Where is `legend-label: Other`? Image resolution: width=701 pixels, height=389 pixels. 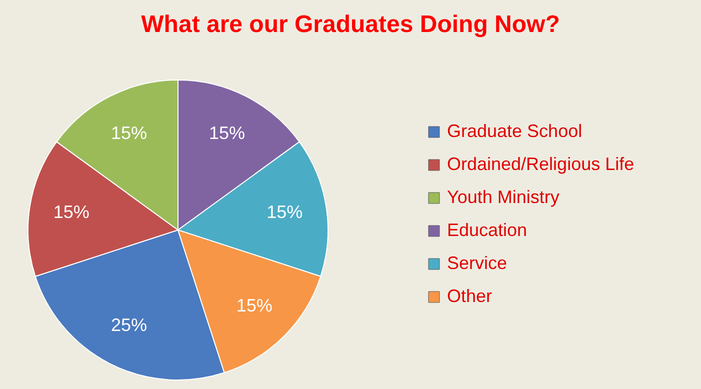 legend-label: Other is located at coordinates (469, 296).